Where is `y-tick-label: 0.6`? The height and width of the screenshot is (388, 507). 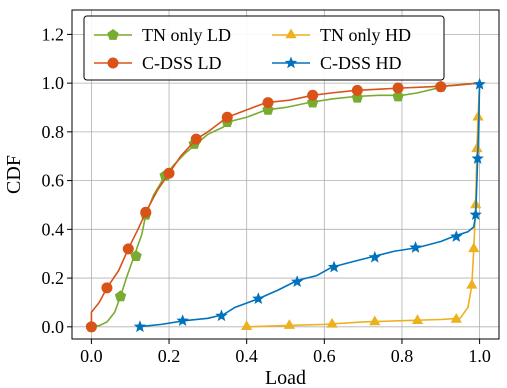
y-tick-label: 0.6 is located at coordinates (53, 181).